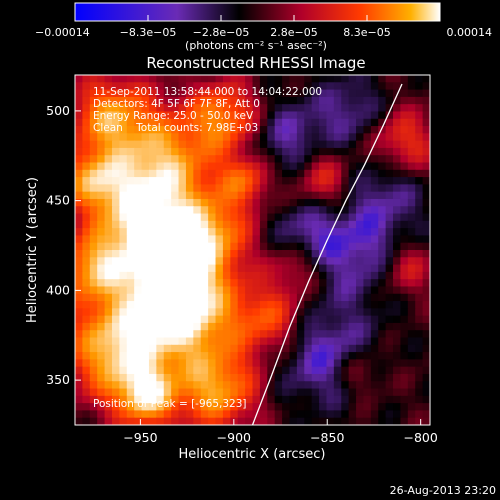 The width and height of the screenshot is (500, 500). I want to click on y-axis-label: Heliocentric Y (arcsec), so click(32, 250).